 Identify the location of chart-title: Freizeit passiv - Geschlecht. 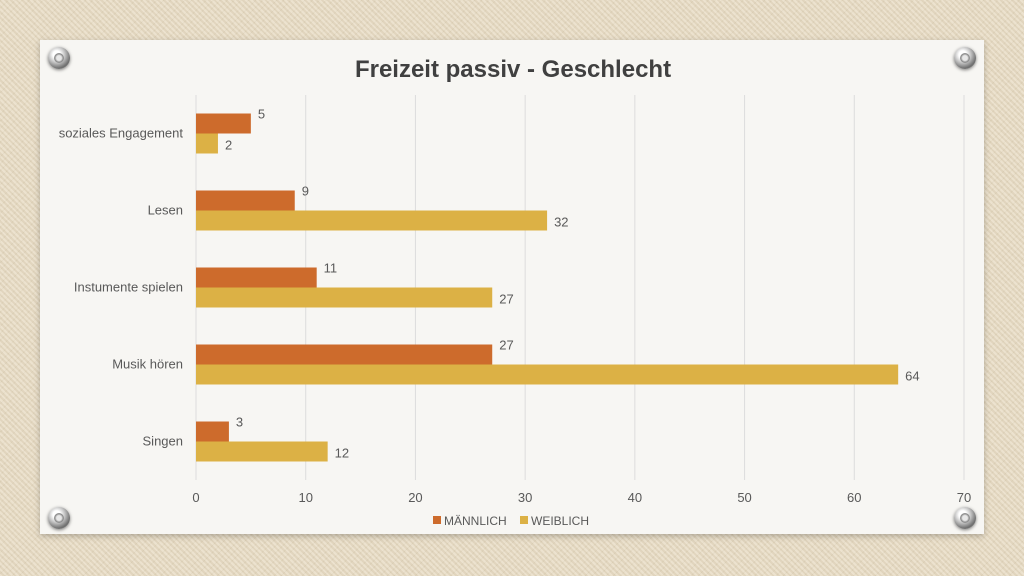
(513, 69).